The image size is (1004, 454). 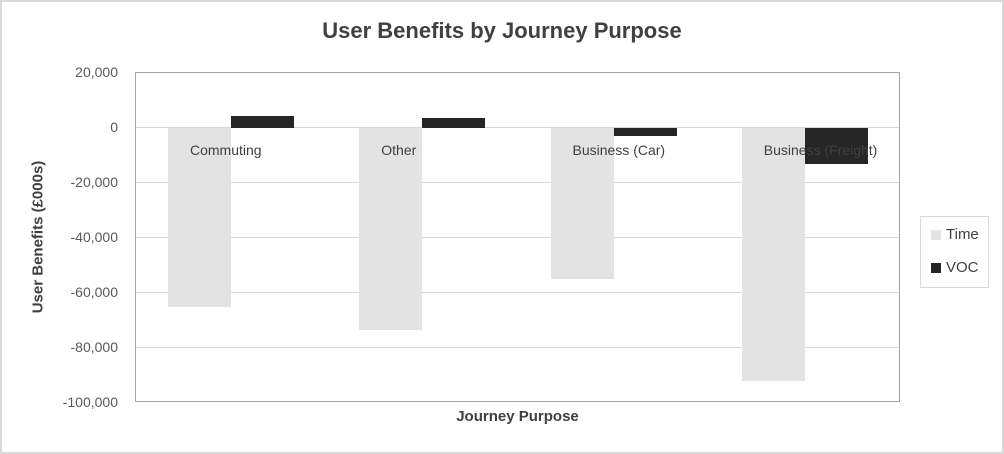 What do you see at coordinates (262, 121) in the screenshot?
I see `bar-voc-commuting` at bounding box center [262, 121].